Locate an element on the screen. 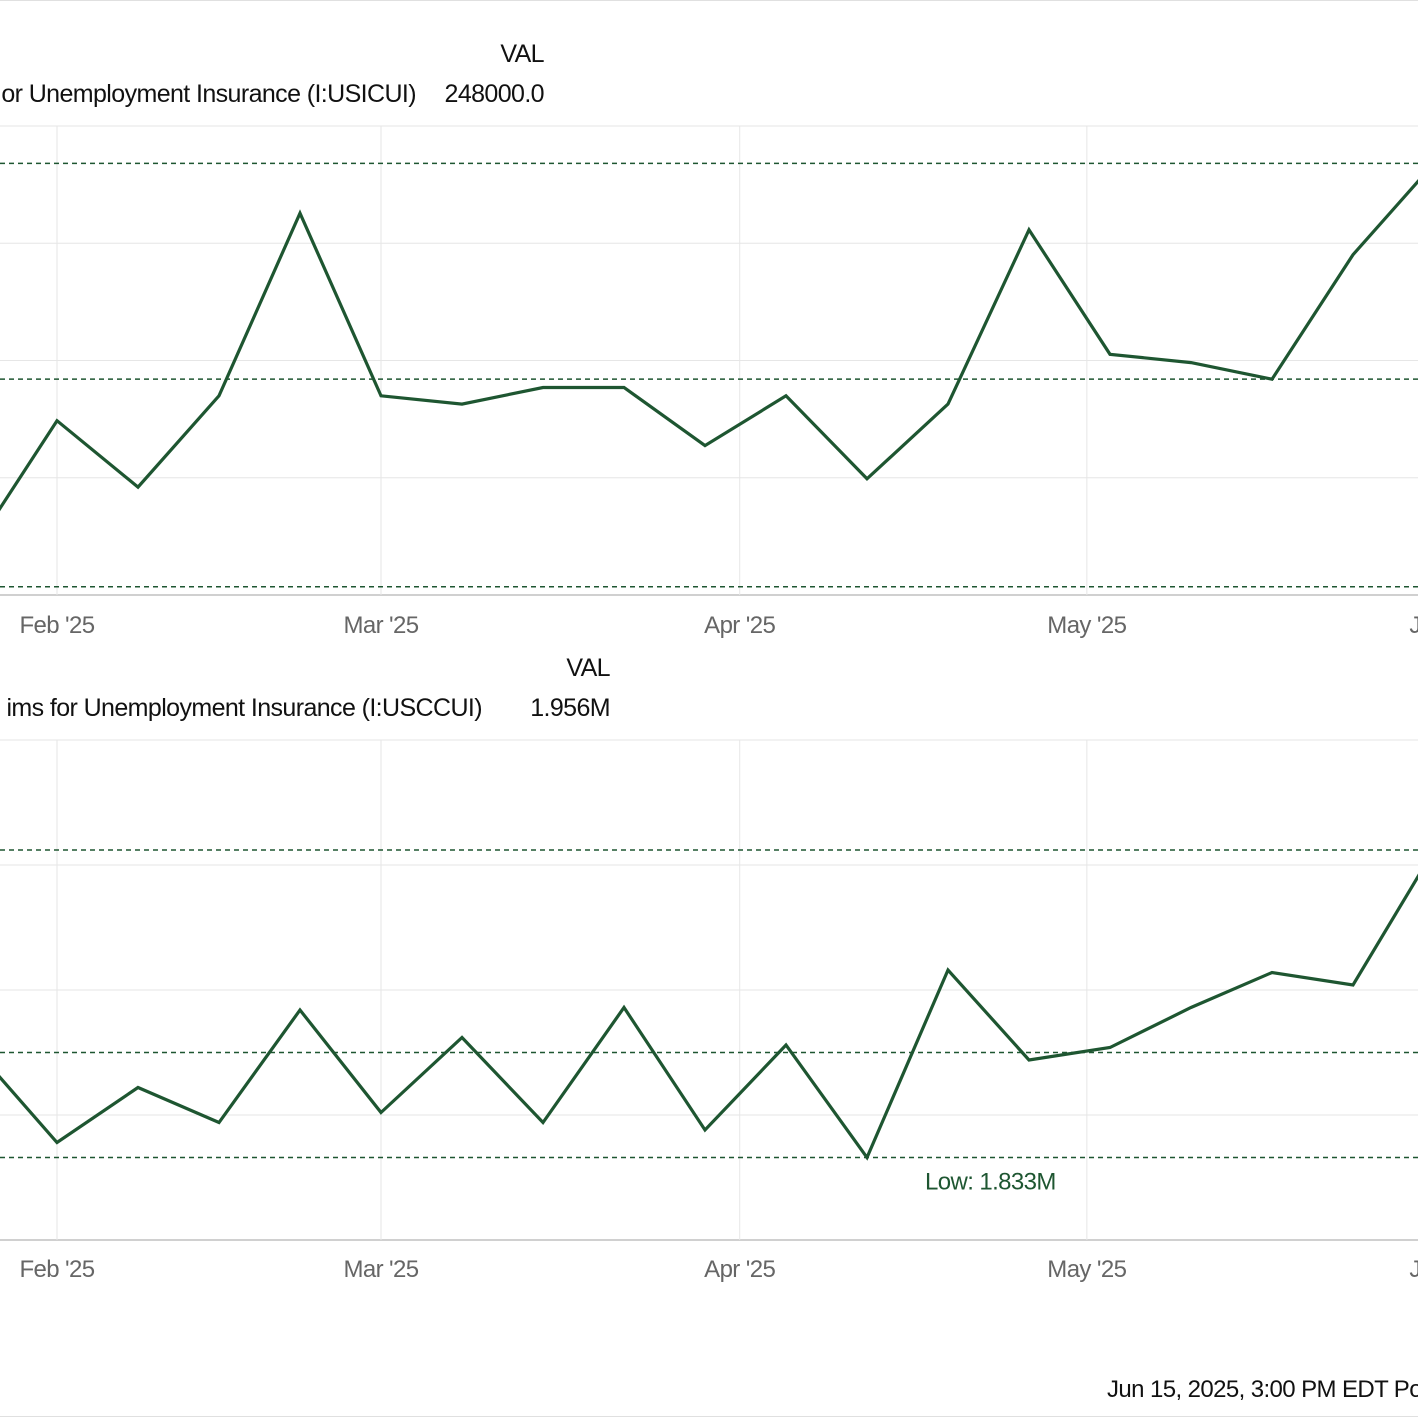  low-annotation: Low: 1.833M is located at coordinates (990, 1182).